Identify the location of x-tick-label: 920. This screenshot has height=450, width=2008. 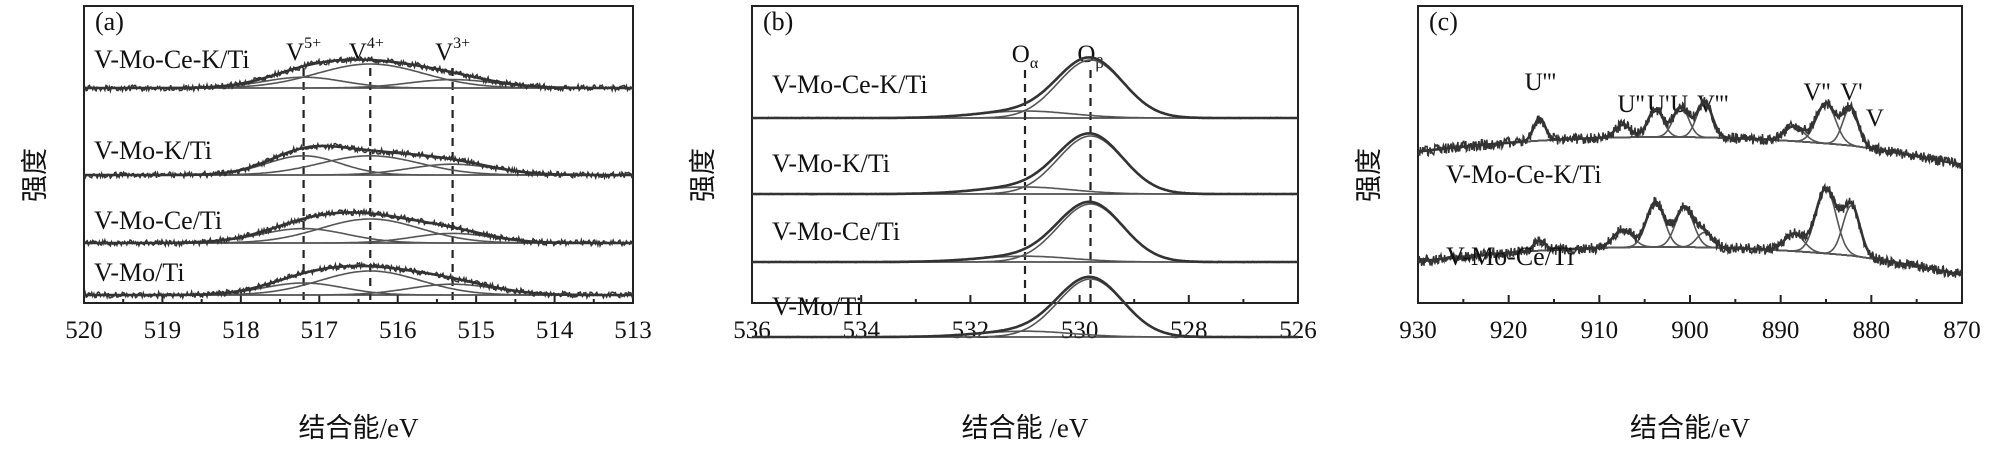
(1509, 330).